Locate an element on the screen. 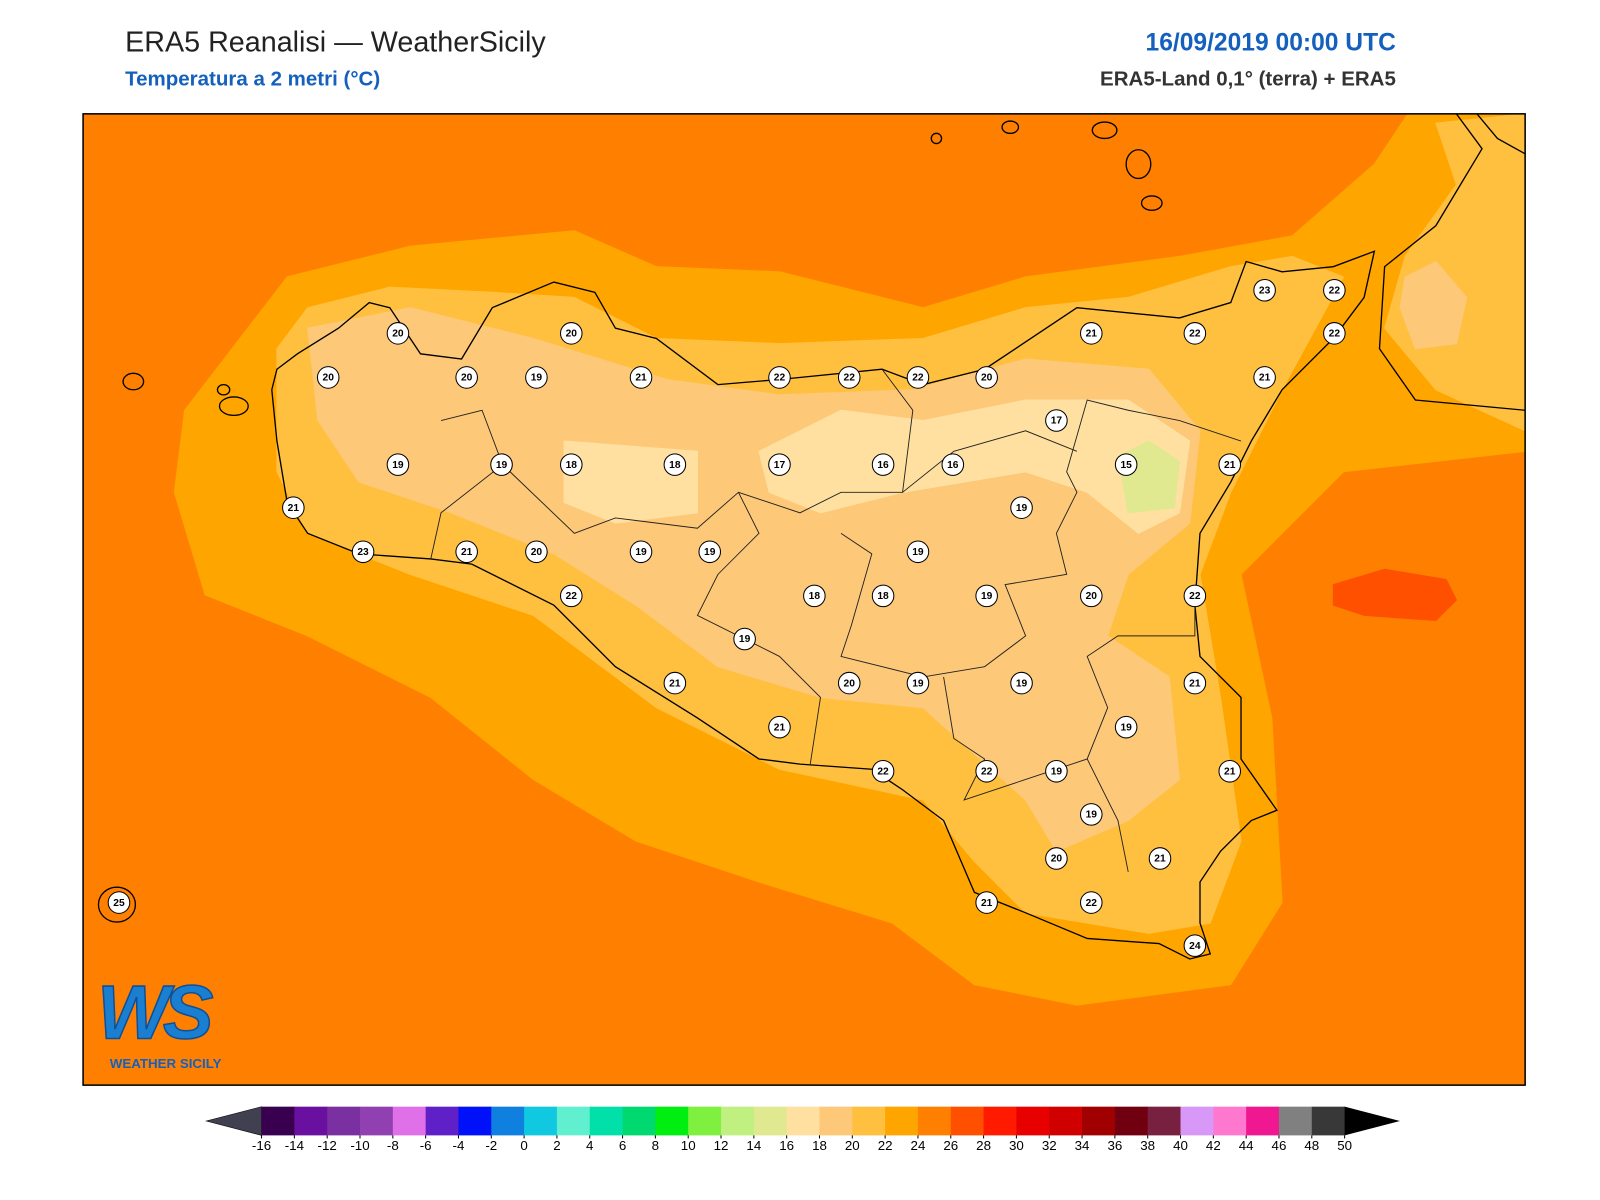 The width and height of the screenshot is (1600, 1200). colorbar-tick-label: 40 is located at coordinates (1180, 1145).